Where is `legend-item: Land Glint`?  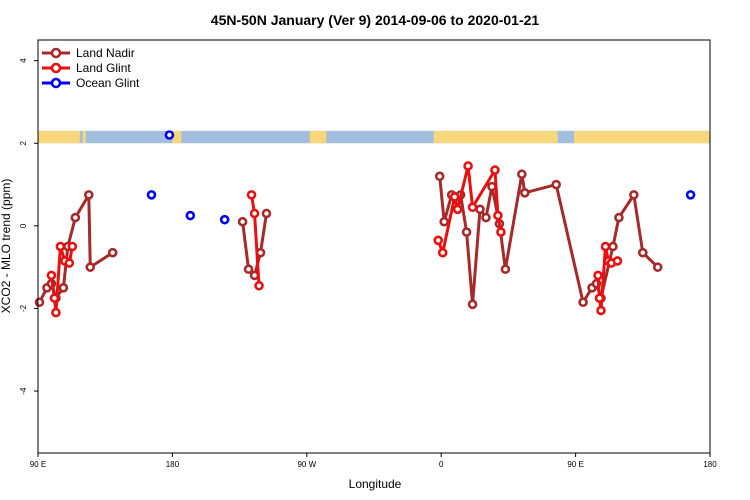
legend-item: Land Glint is located at coordinates (86, 68).